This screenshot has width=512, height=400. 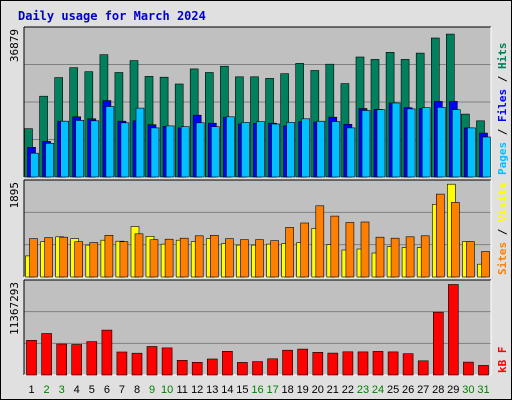 I want to click on legend-entry: Hits, so click(x=502, y=56).